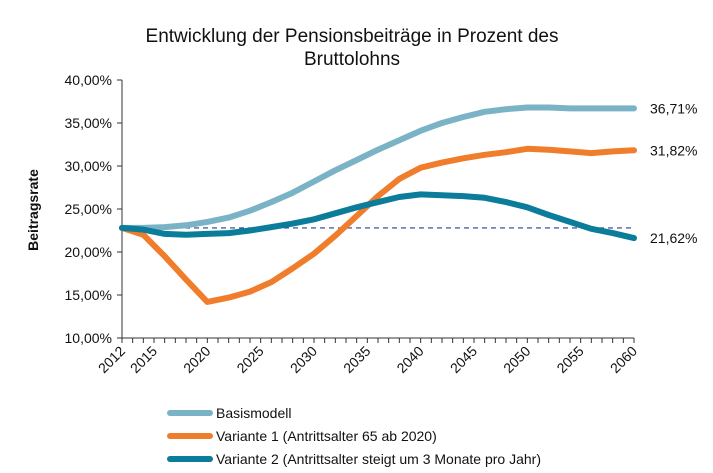  I want to click on x-tick-label: 2050, so click(516, 359).